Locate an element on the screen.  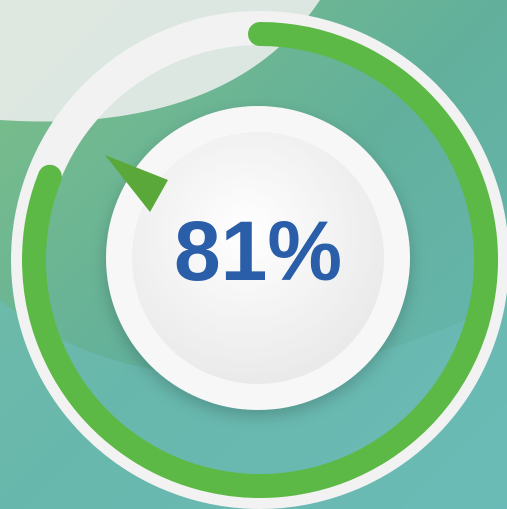
percent-label: 81% is located at coordinates (258, 251).